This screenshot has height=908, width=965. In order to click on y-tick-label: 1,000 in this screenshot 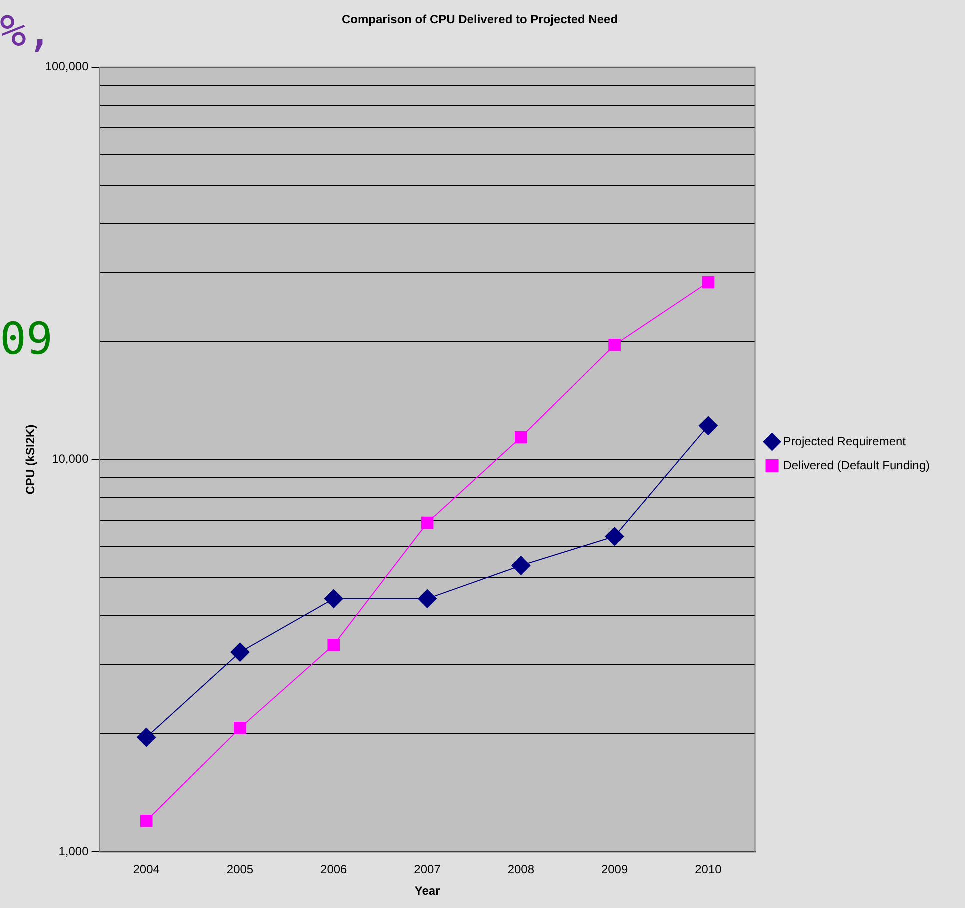, I will do `click(74, 851)`.